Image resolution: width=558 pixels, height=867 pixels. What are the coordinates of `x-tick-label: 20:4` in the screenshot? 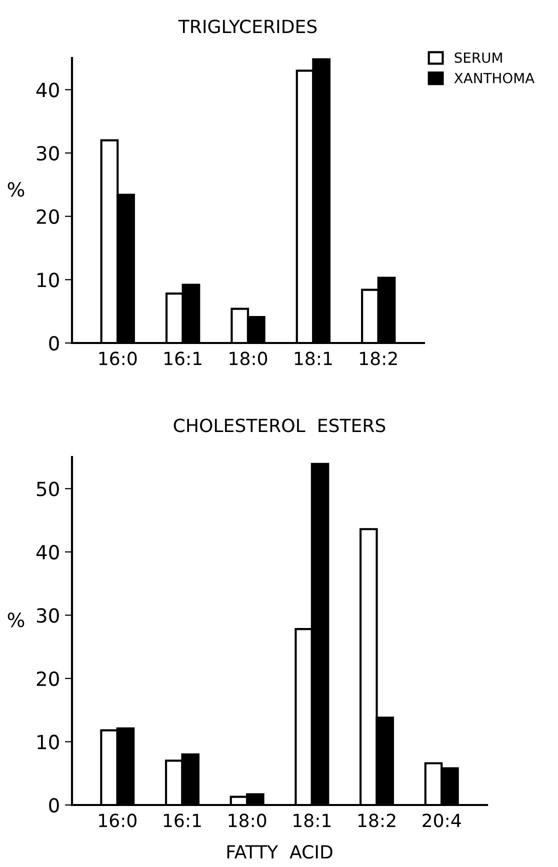 It's located at (441, 821).